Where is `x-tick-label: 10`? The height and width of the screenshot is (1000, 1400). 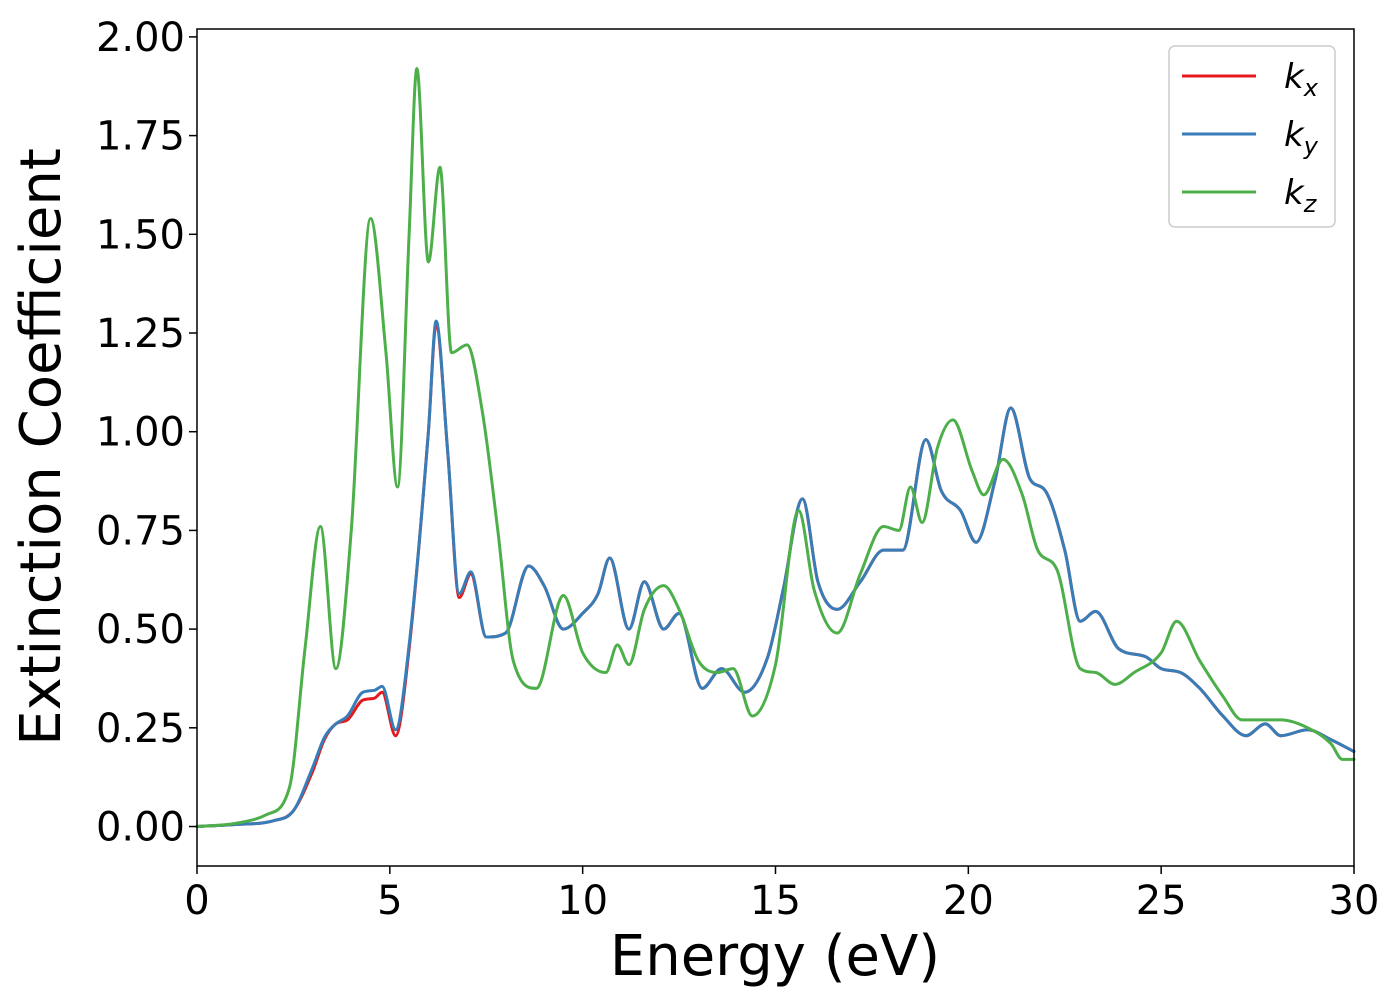
x-tick-label: 10 is located at coordinates (582, 901).